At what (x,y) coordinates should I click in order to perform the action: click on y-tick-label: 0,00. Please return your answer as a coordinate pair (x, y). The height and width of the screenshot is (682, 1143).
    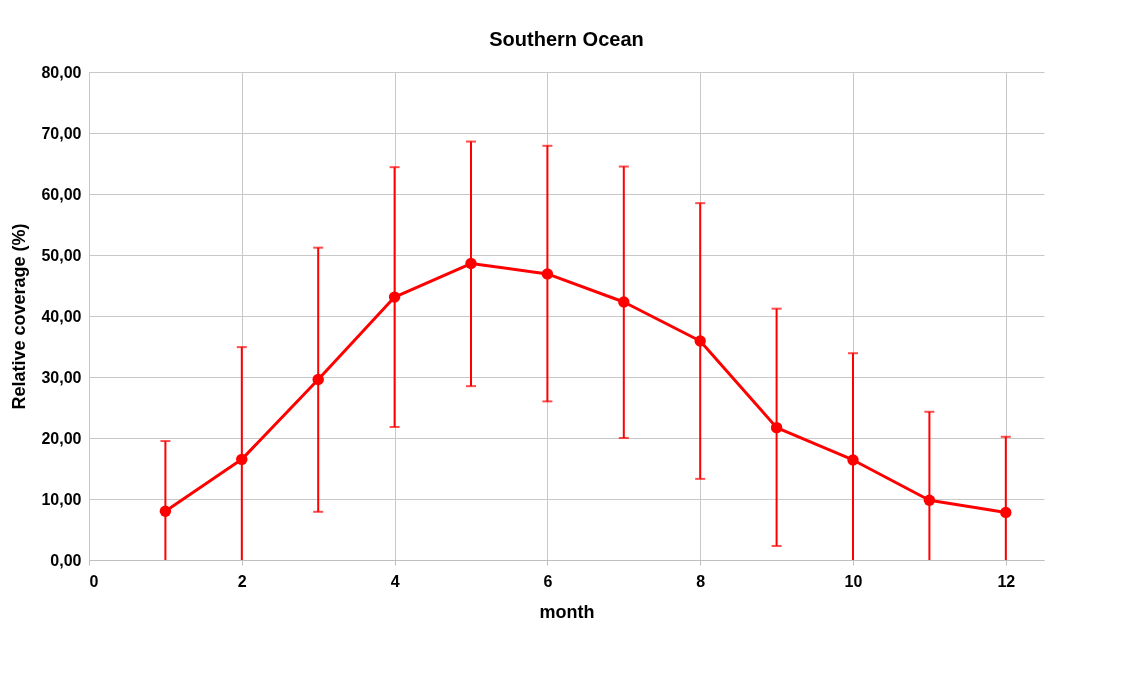
    Looking at the image, I should click on (66, 560).